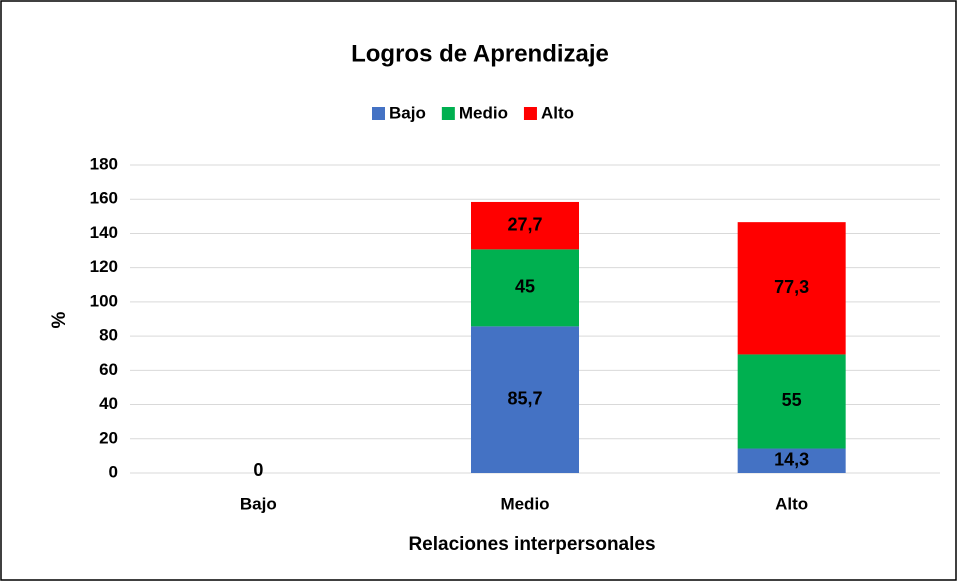  I want to click on data-label: 14,3, so click(791, 460).